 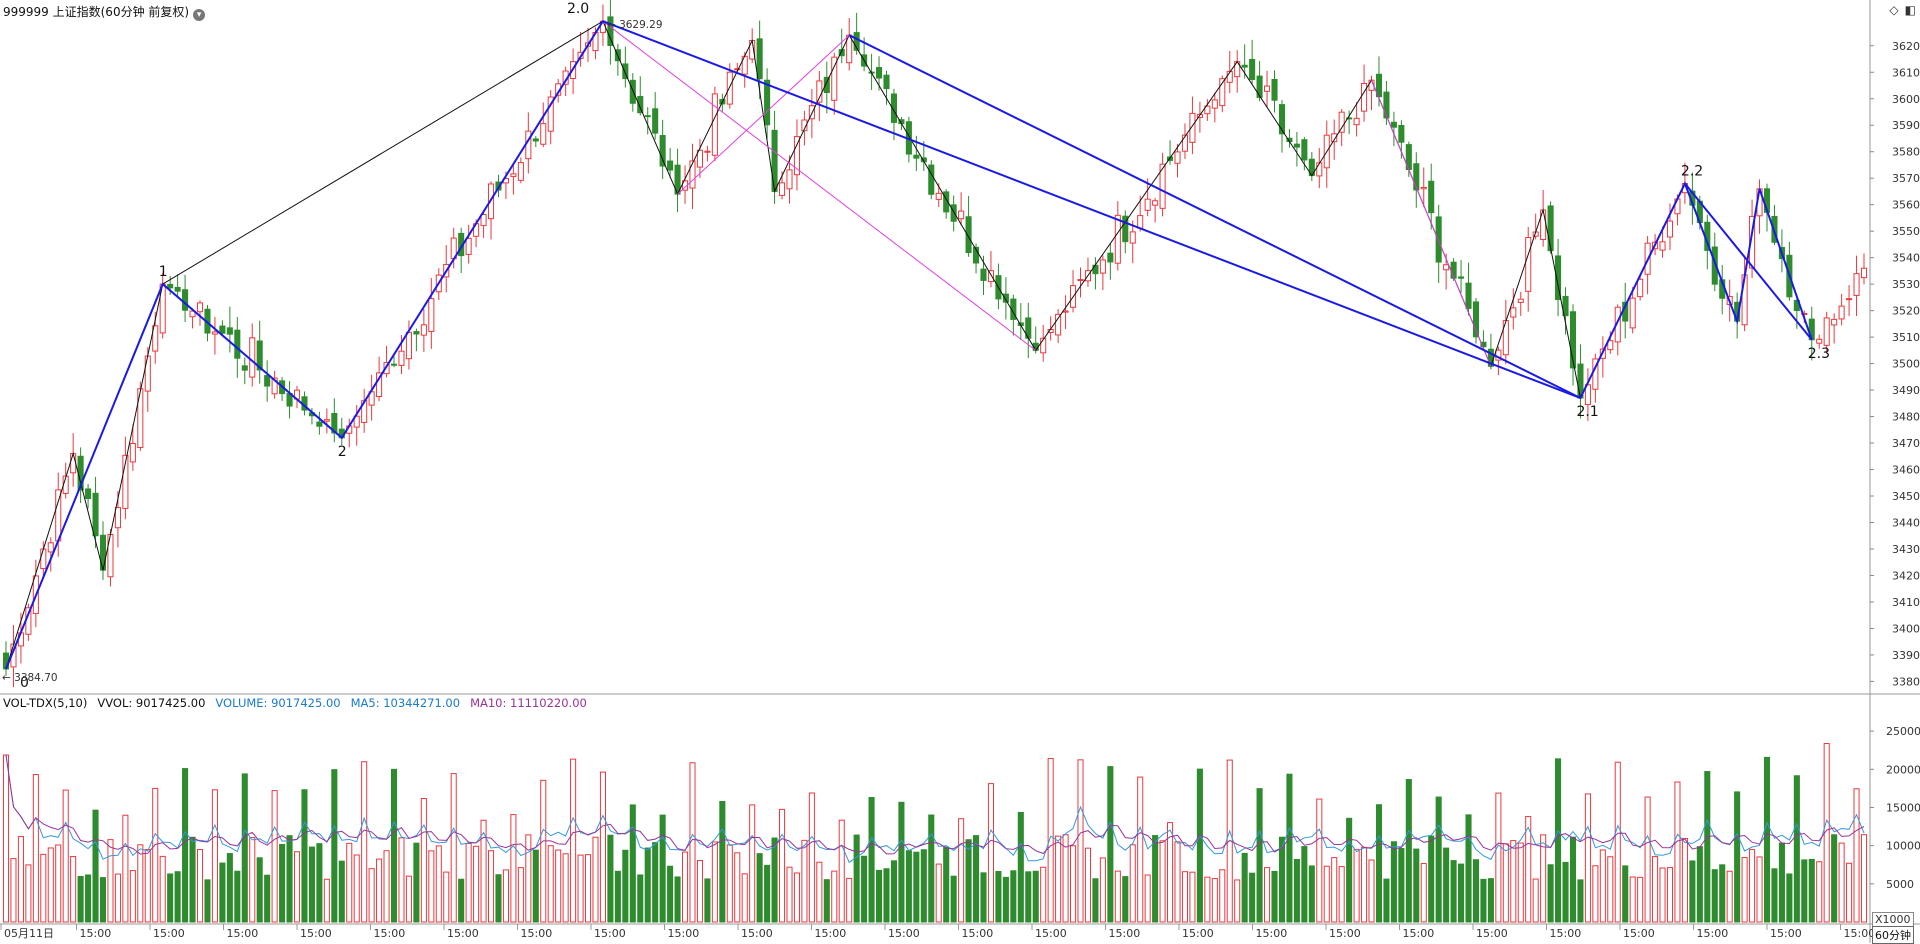 What do you see at coordinates (1893, 935) in the screenshot?
I see `period-tag: 60分钟` at bounding box center [1893, 935].